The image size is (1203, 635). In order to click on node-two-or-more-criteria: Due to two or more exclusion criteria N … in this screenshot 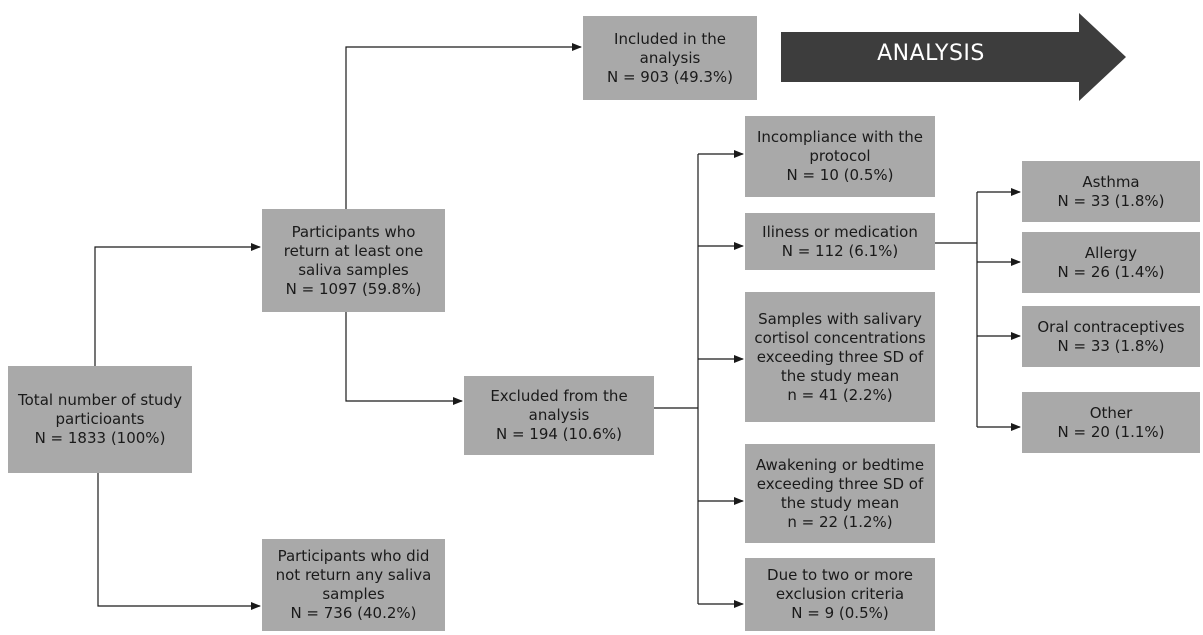, I will do `click(840, 594)`.